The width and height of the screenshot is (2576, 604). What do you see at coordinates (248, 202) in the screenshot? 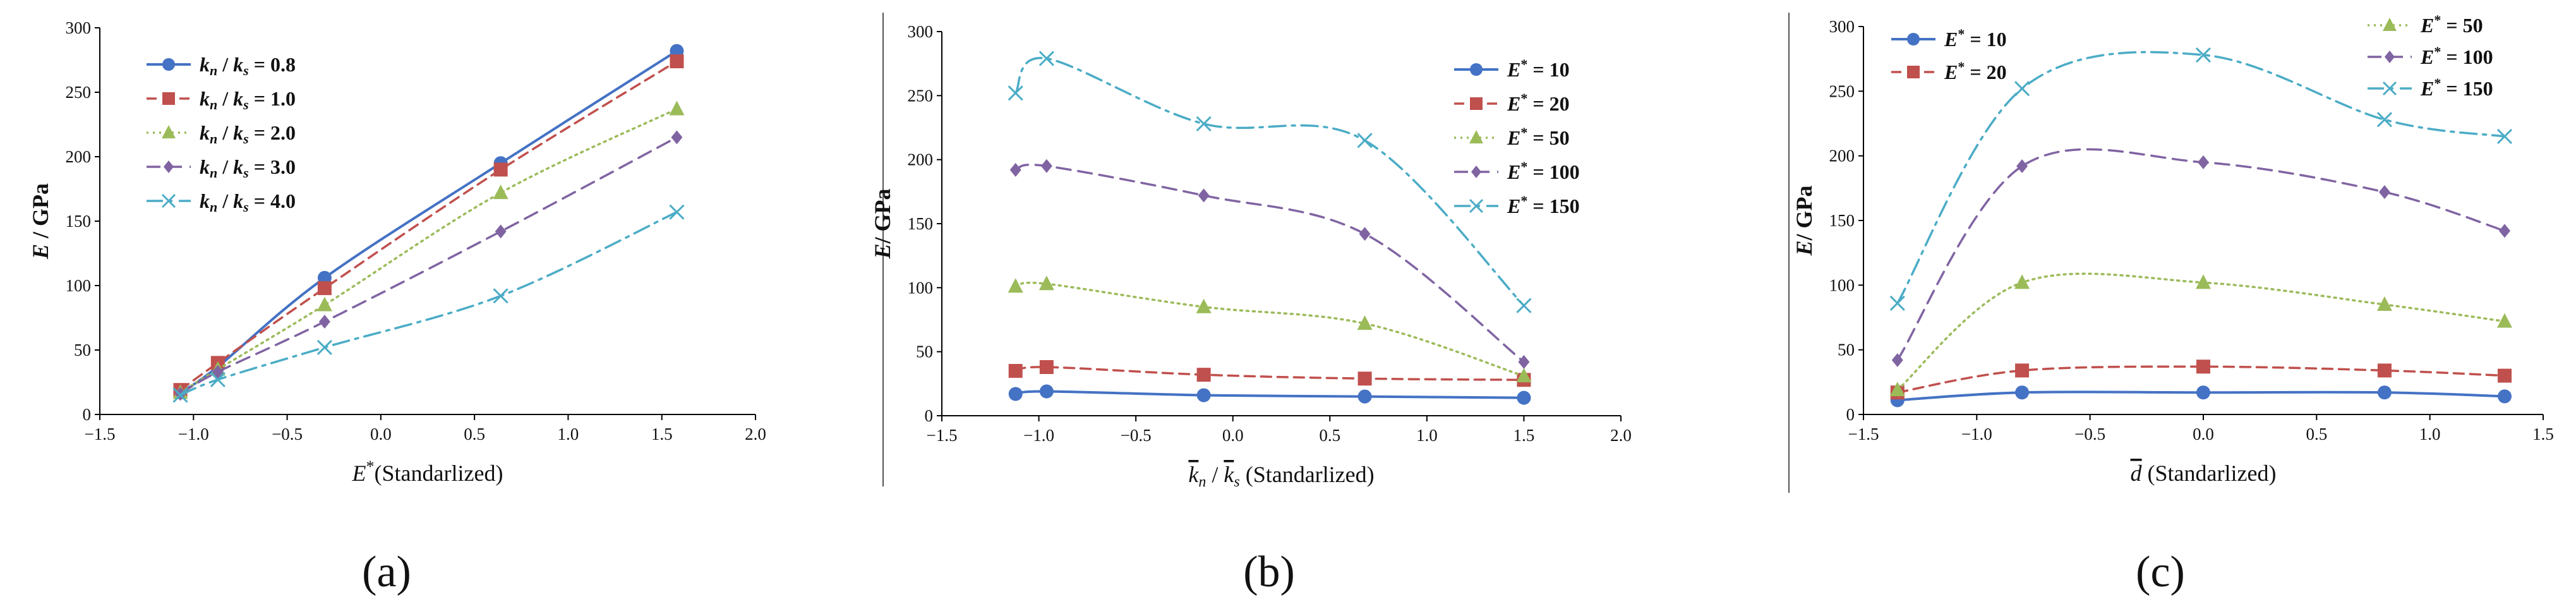
I see `legend-label-5: kn / ks = 4.0` at bounding box center [248, 202].